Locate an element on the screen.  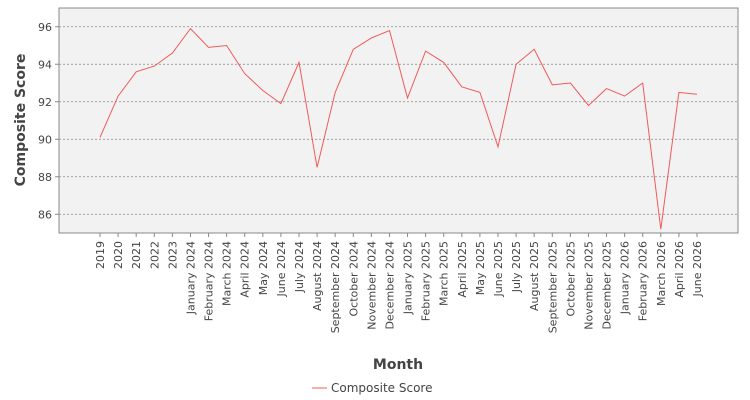
x-tick-label: September 2024 is located at coordinates (335, 287).